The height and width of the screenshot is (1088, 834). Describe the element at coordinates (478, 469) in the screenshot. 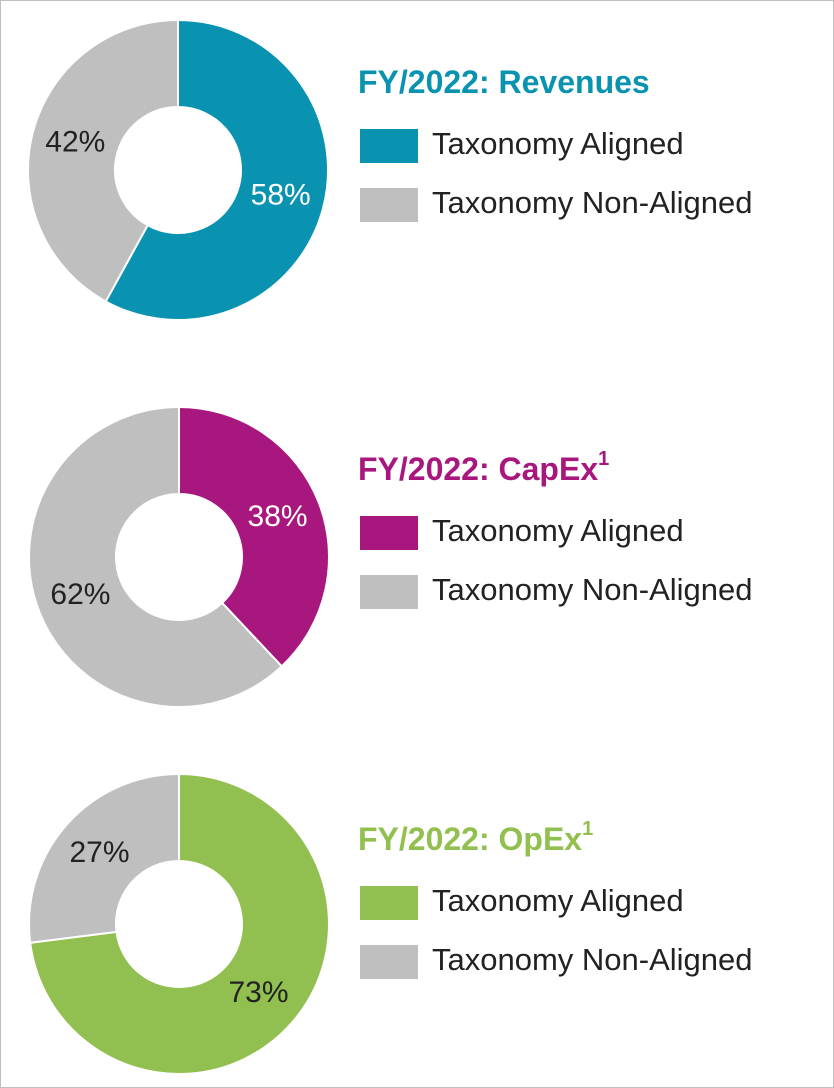

I see `title-text: FY/2022: CapEx` at that location.